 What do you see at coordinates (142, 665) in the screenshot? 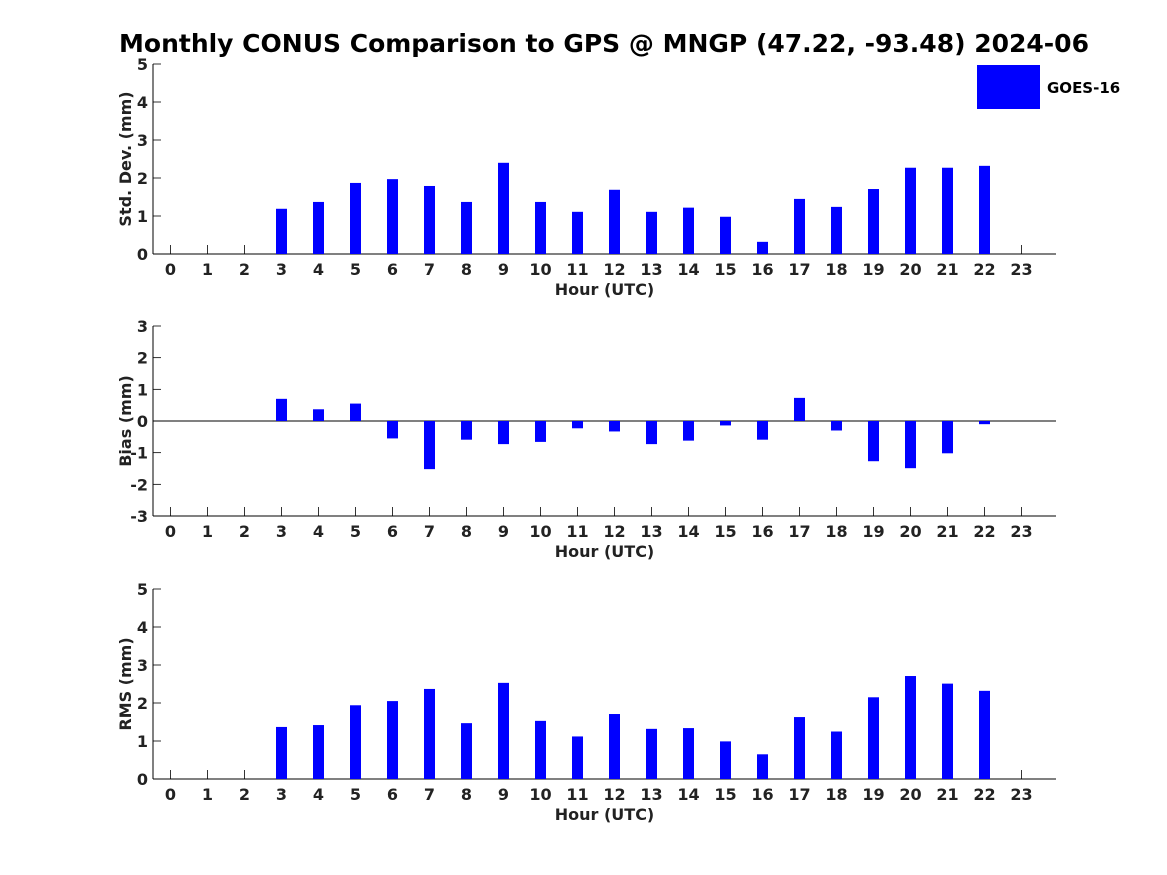
I see `rms-y-tick-label: 3` at bounding box center [142, 665].